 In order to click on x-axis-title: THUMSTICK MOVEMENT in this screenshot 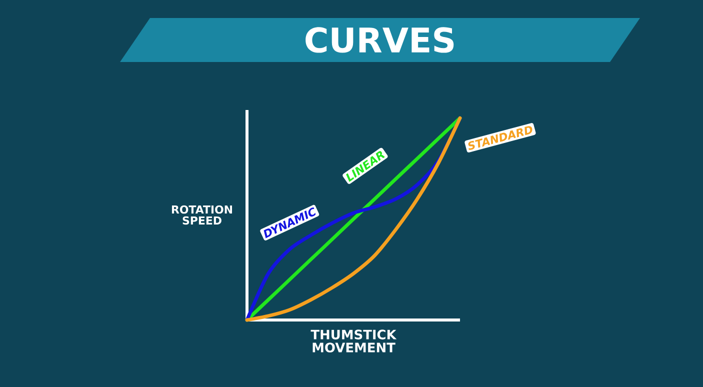, I will do `click(353, 341)`.